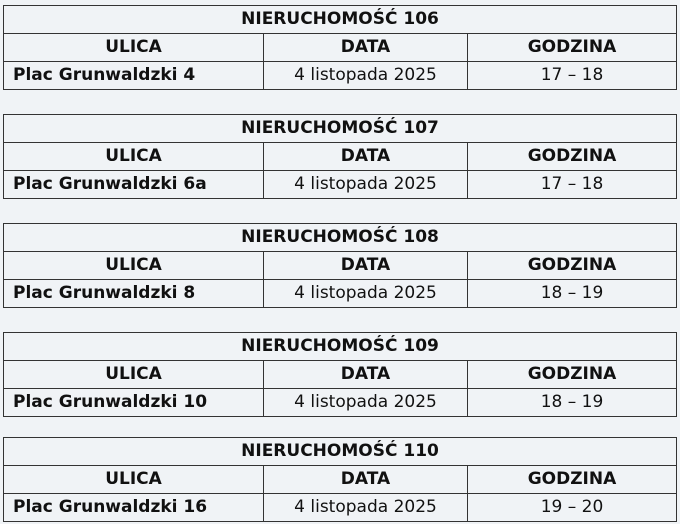 The height and width of the screenshot is (524, 680). Describe the element at coordinates (133, 184) in the screenshot. I see `street-cell: Plac Grunwaldzki 6a` at that location.